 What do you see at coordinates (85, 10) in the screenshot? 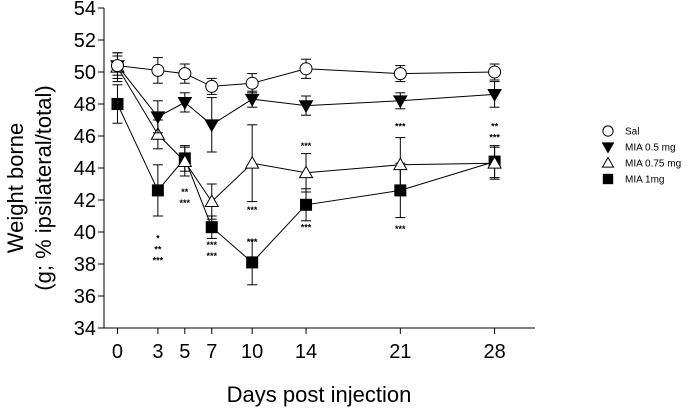
I see `y-tick-label: 54` at bounding box center [85, 10].